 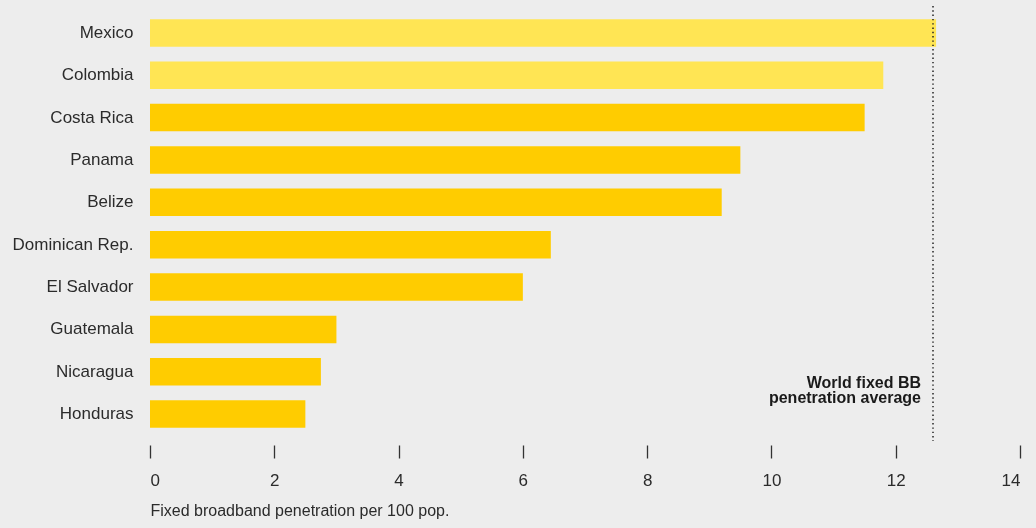 I want to click on y-tick-label: Mexico, so click(x=106, y=32).